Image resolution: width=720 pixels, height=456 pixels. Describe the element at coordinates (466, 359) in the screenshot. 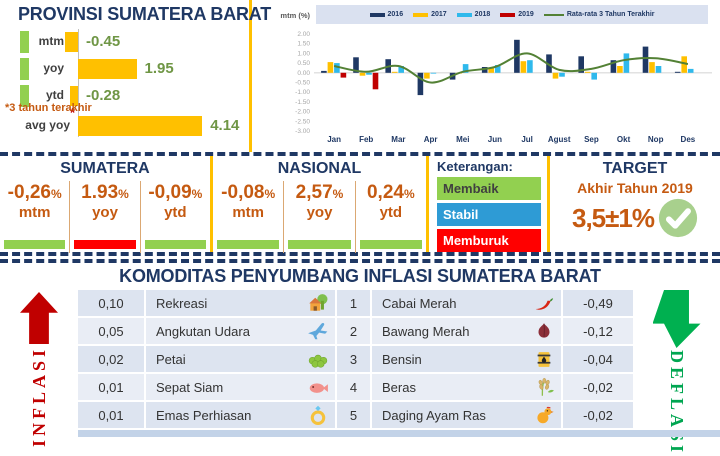

I see `deflasi-commodity: Bensin` at that location.